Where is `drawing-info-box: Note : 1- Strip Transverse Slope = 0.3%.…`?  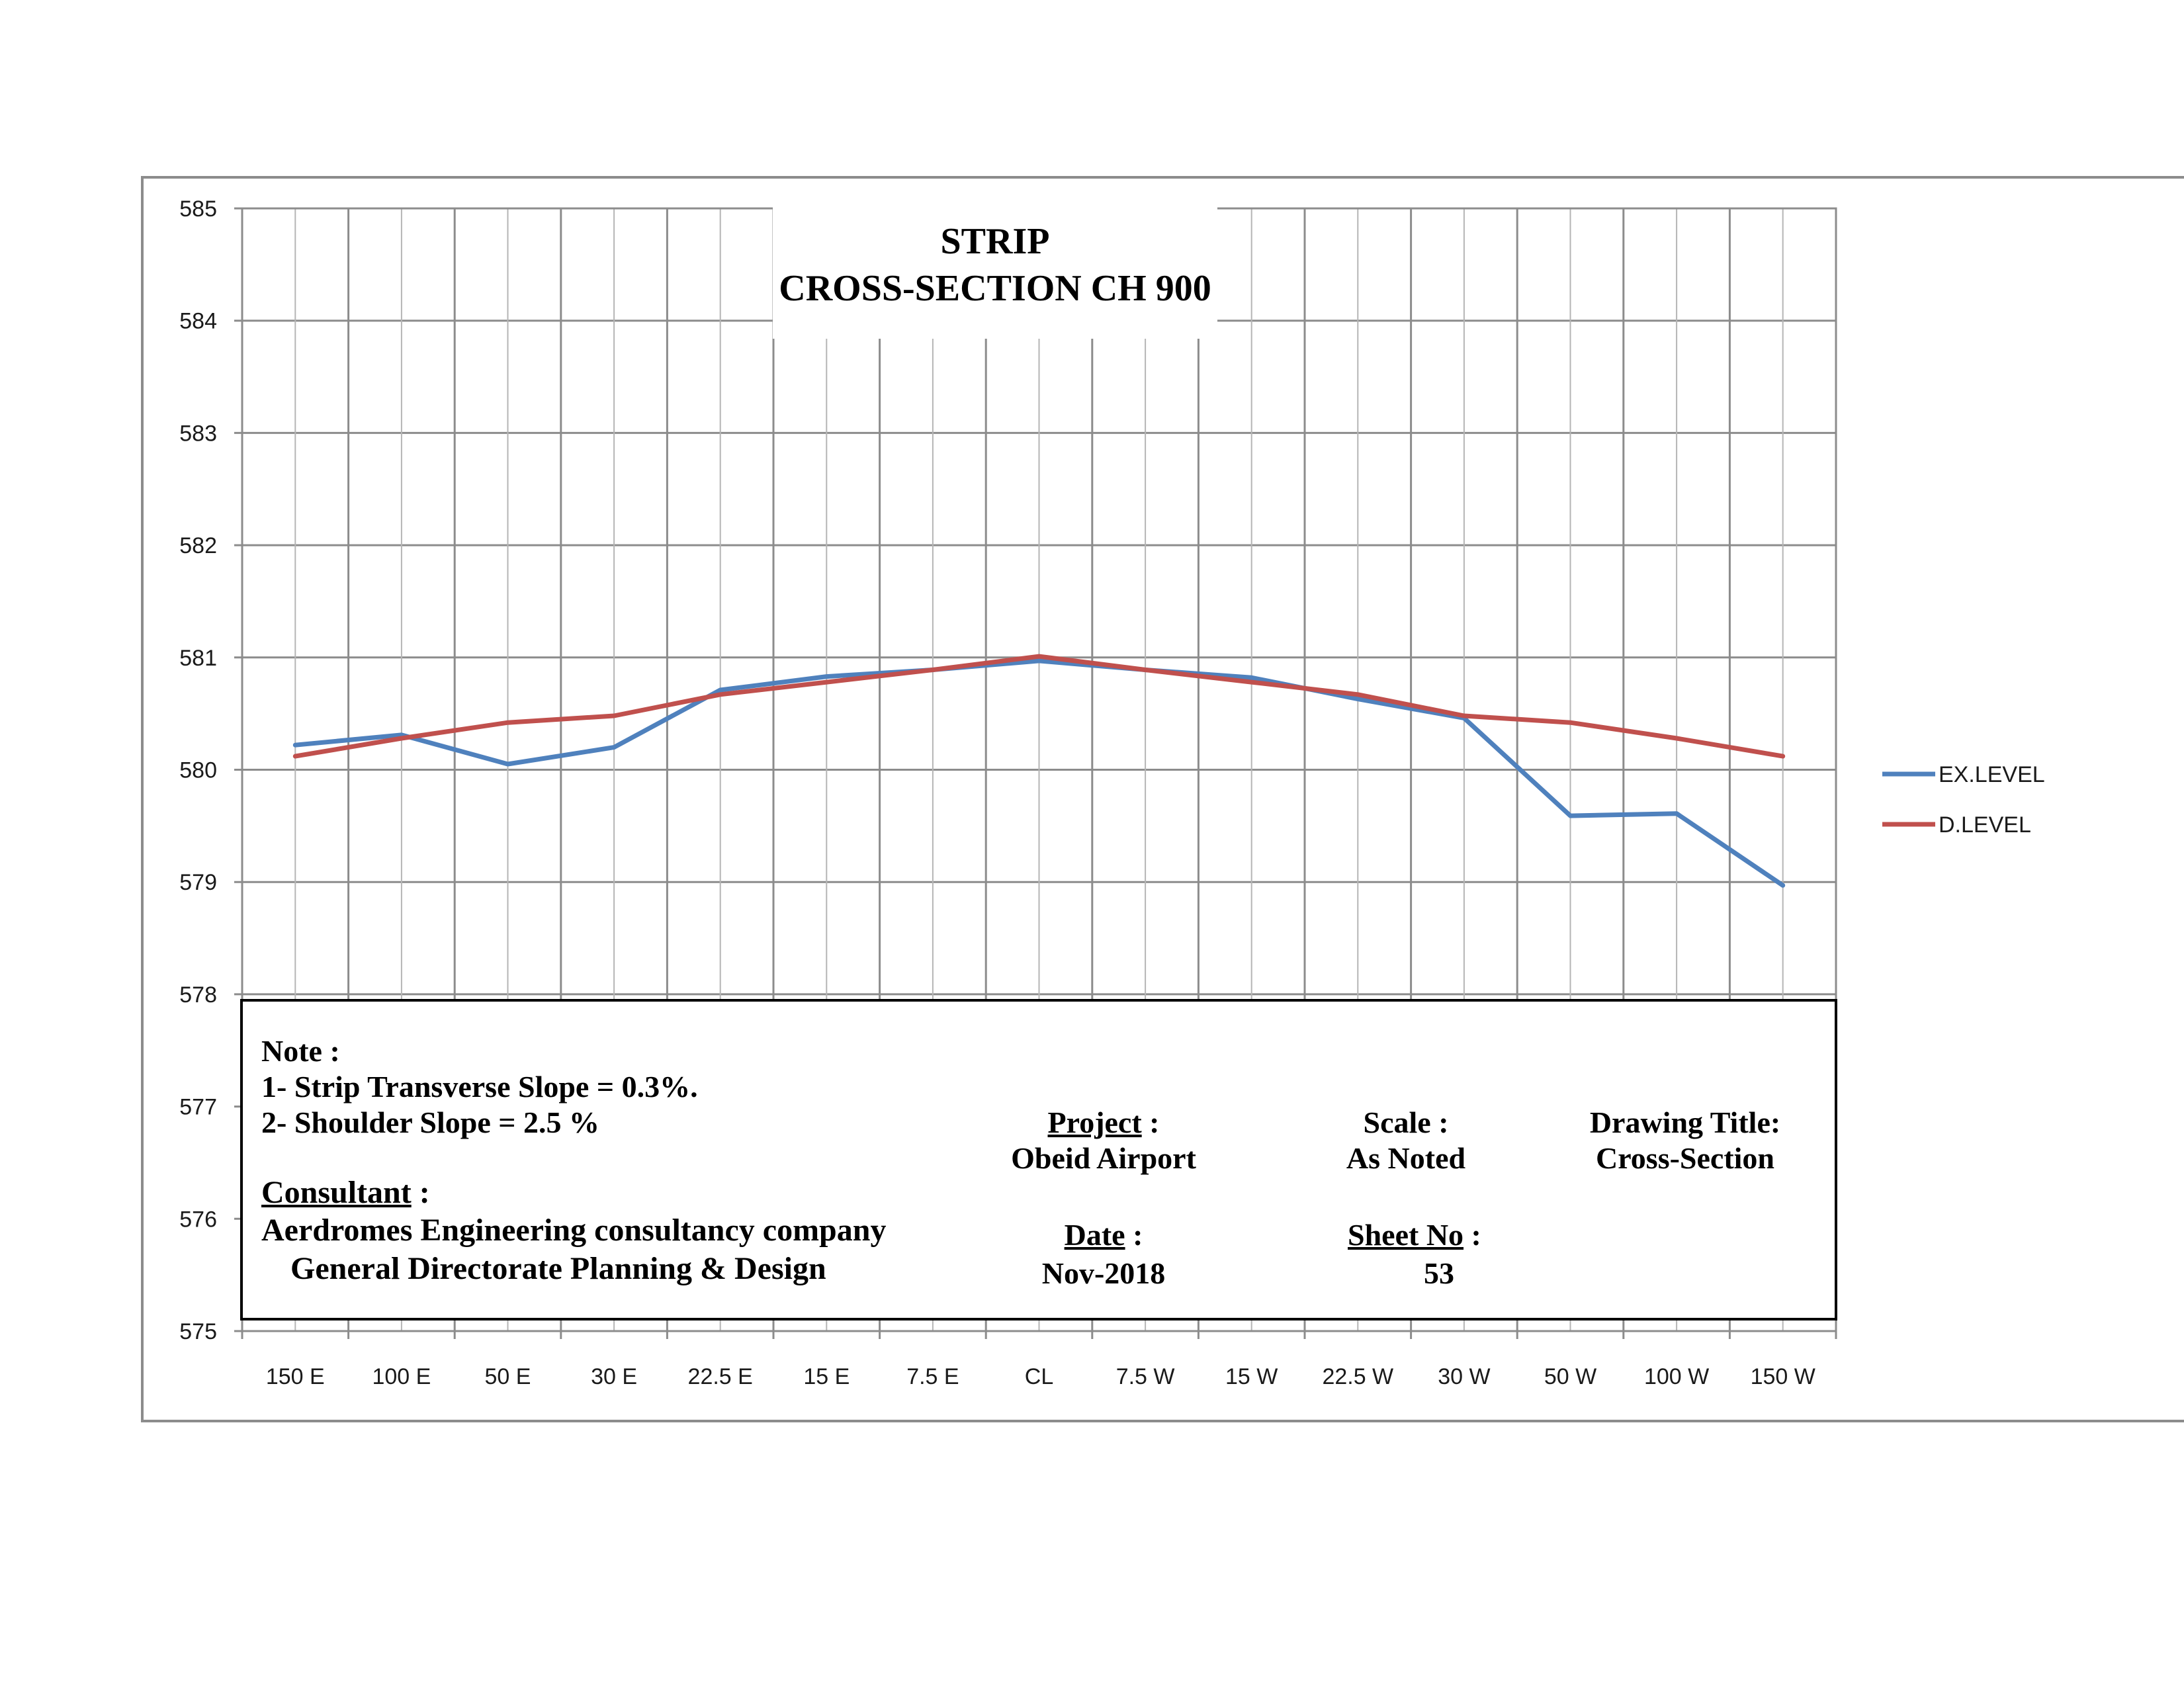
drawing-info-box: Note : 1- Strip Transverse Slope = 0.3%.… is located at coordinates (1039, 1159).